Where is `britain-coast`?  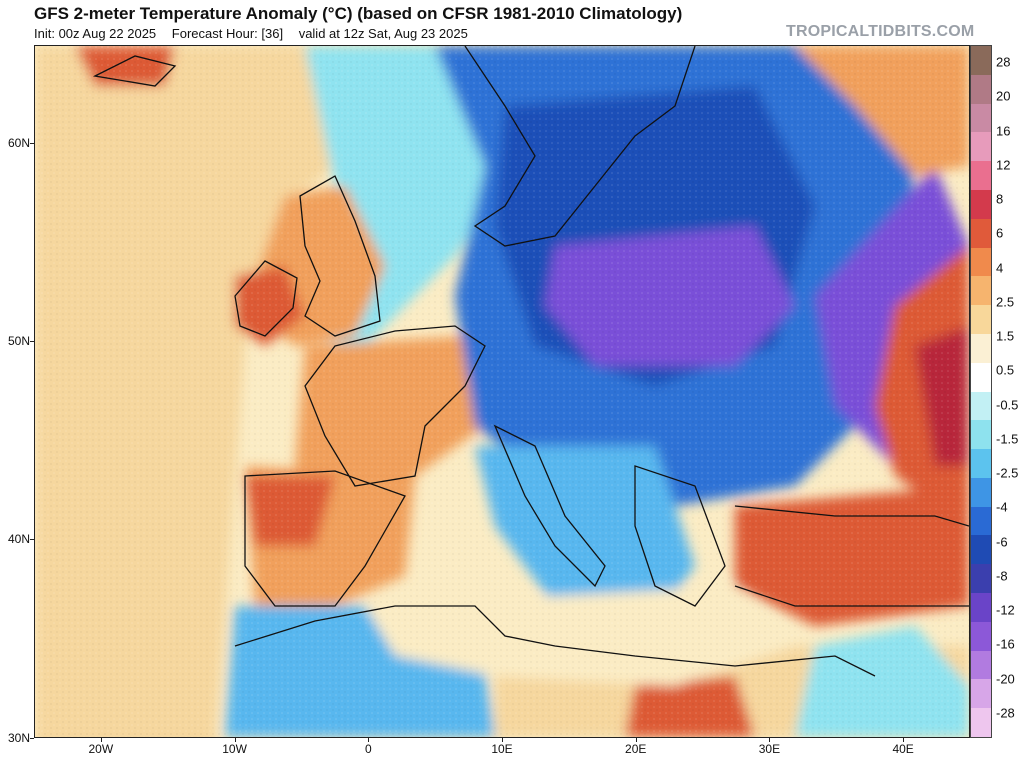 britain-coast is located at coordinates (340, 256).